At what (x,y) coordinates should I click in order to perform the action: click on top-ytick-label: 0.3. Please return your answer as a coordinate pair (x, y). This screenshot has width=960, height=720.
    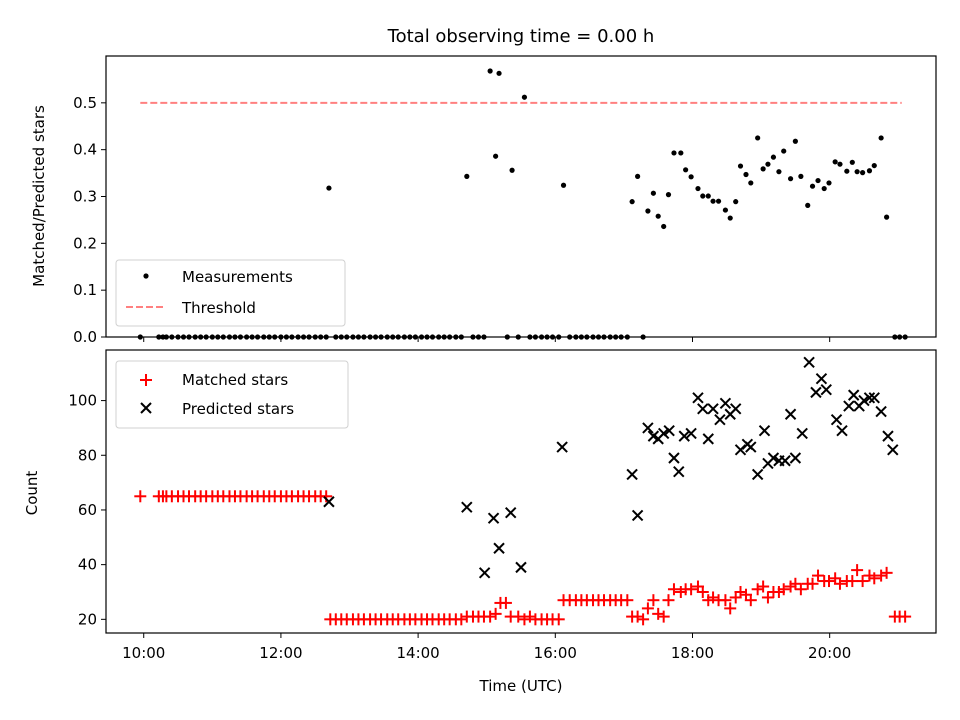
    Looking at the image, I should click on (85, 197).